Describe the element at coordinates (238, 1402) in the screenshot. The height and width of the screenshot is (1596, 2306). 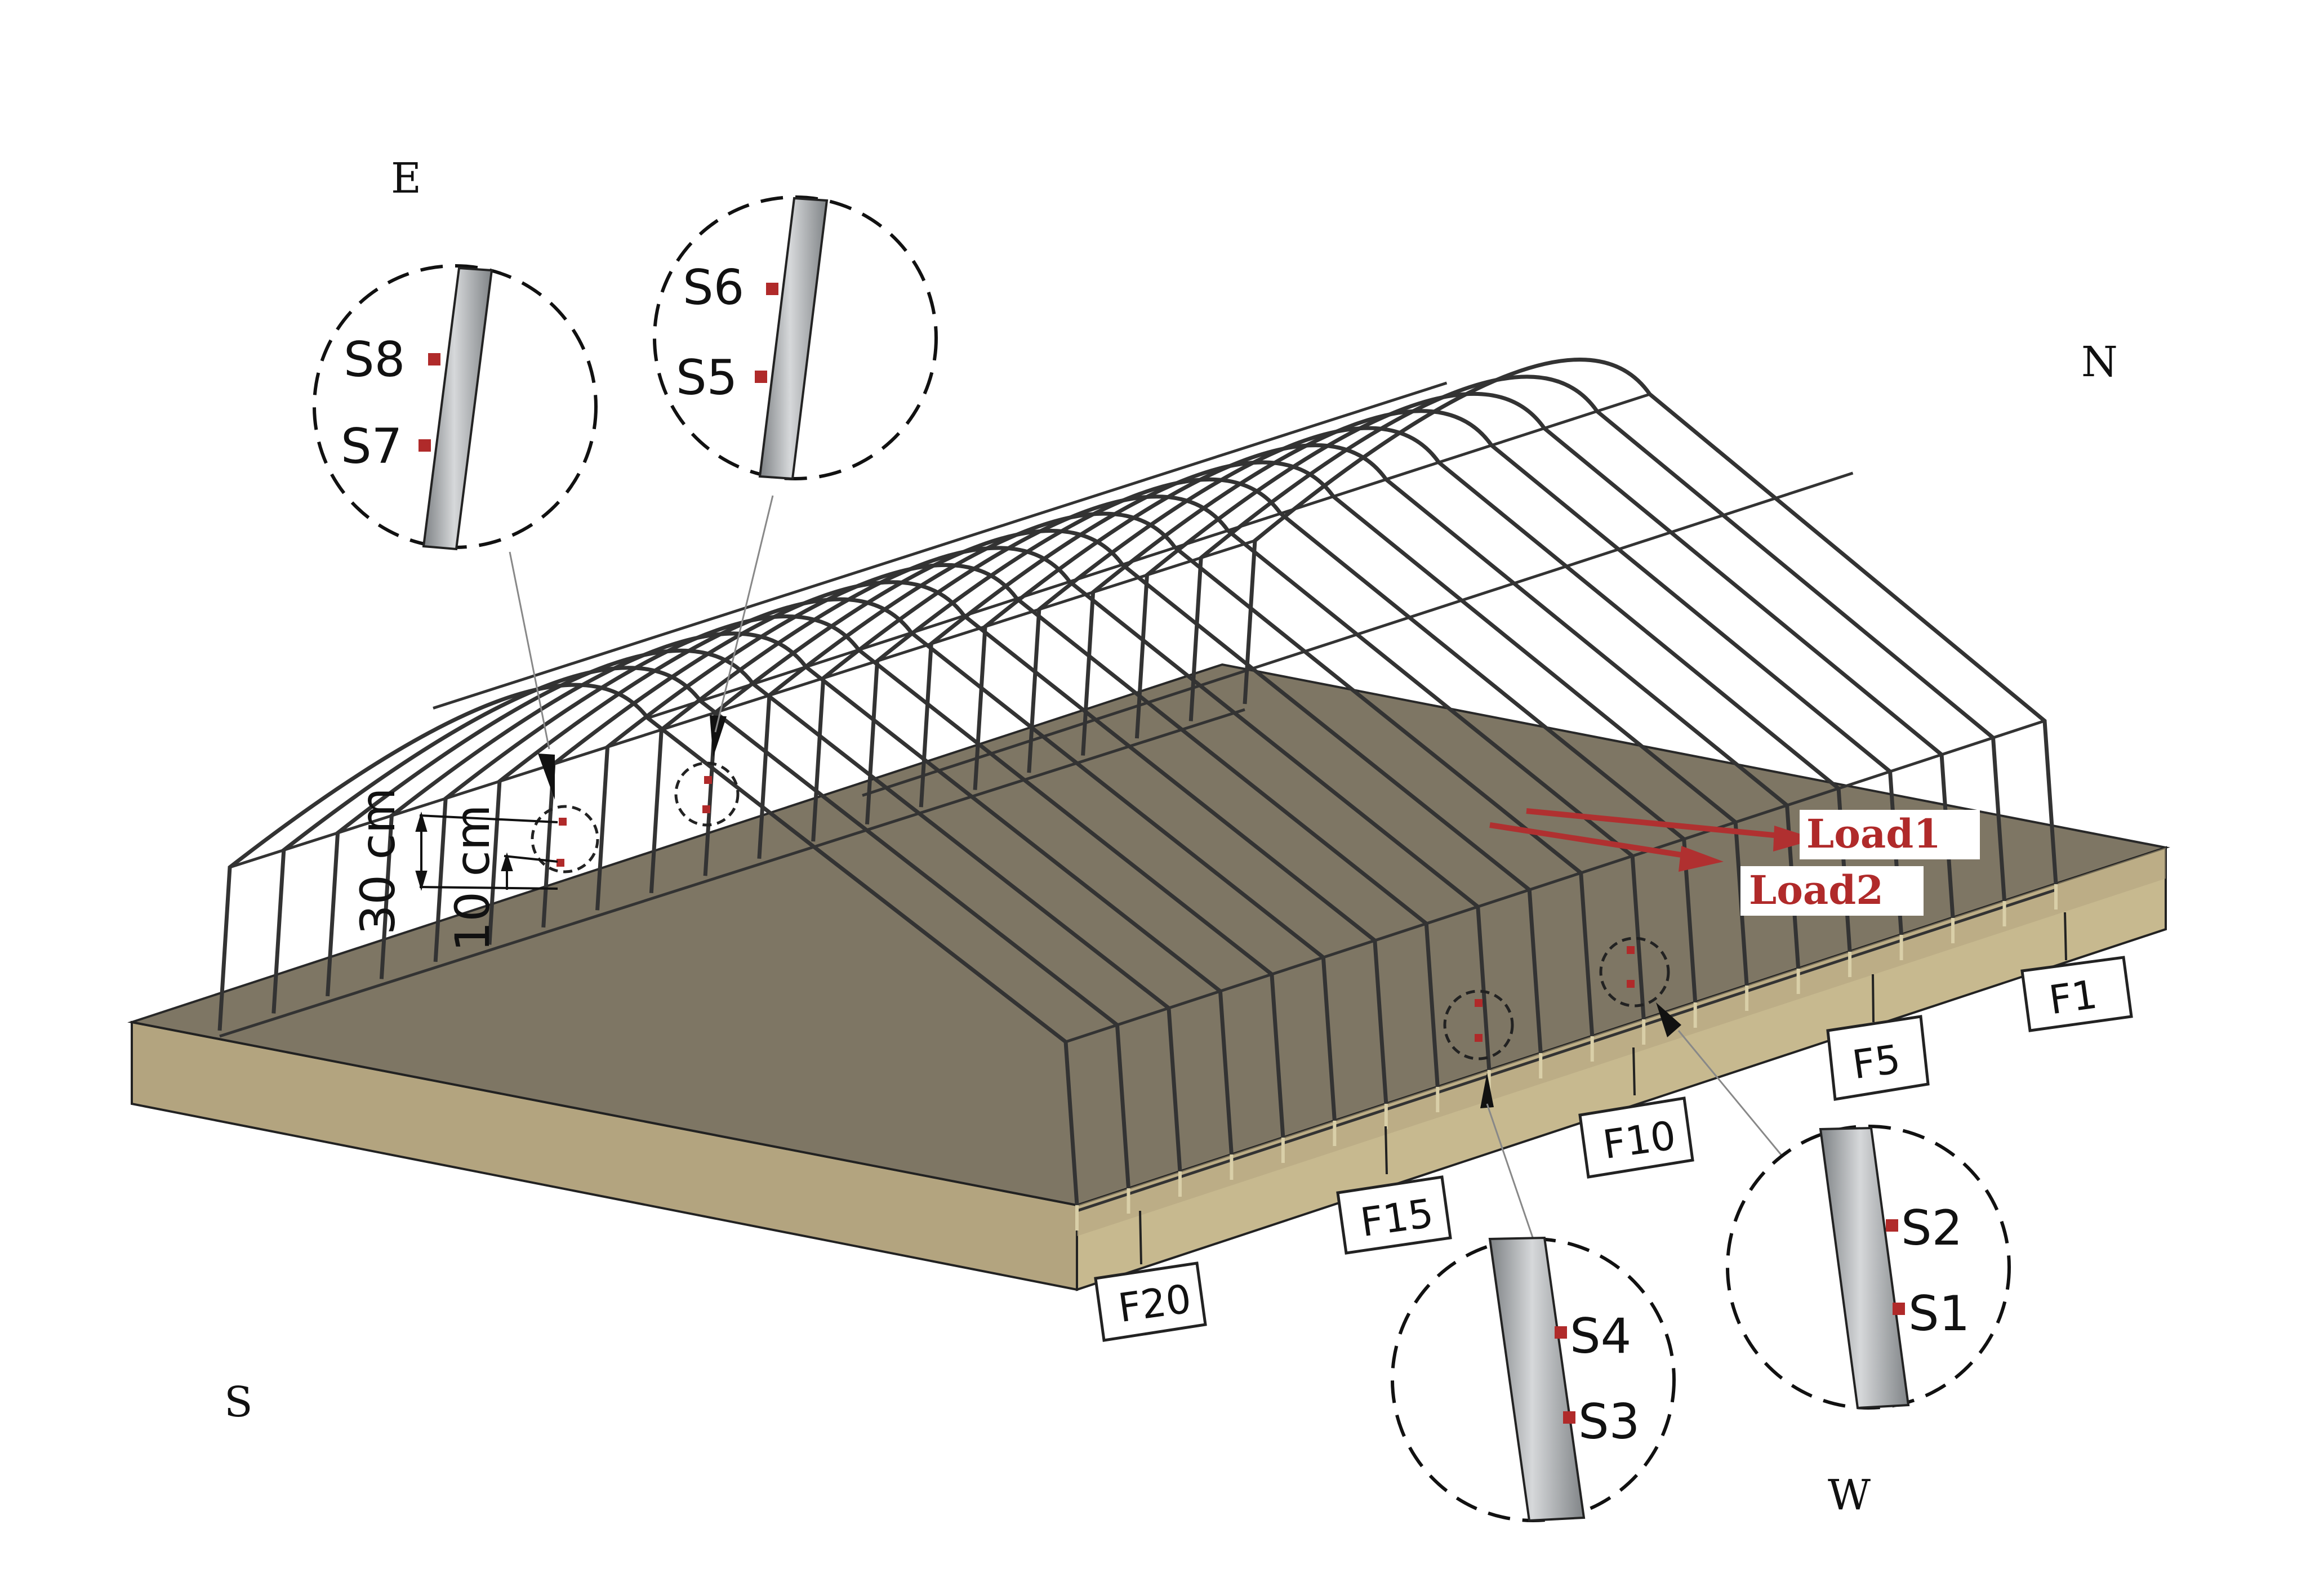
I see `compass-south: S` at that location.